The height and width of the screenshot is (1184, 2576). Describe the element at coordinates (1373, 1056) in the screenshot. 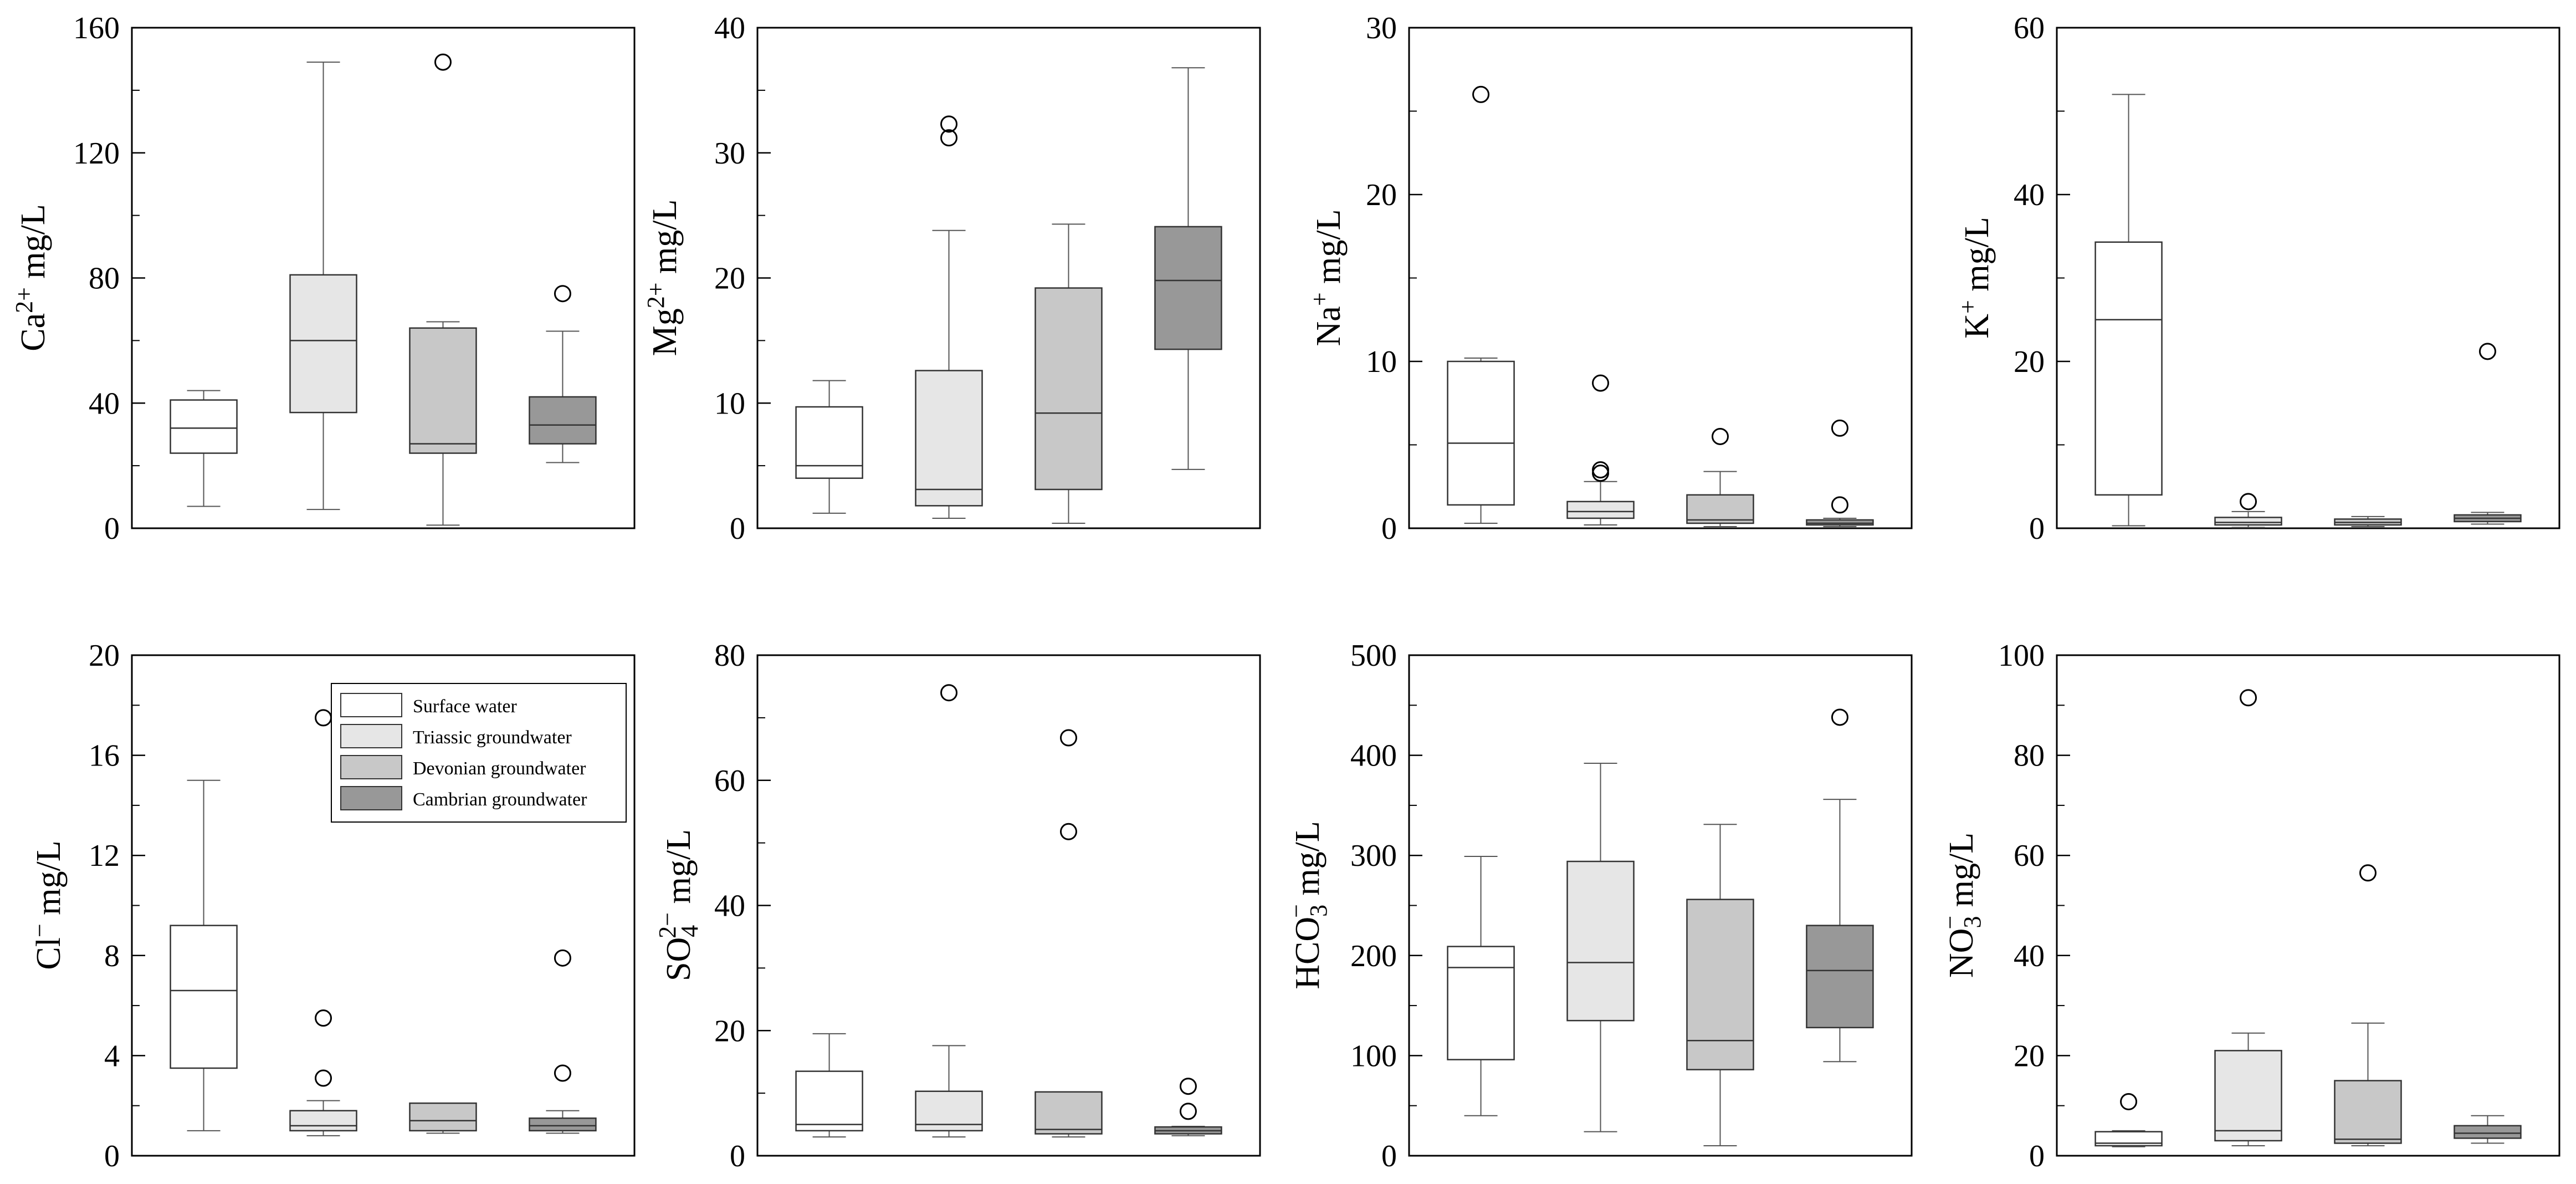

I see `y-tick-label: 100` at that location.